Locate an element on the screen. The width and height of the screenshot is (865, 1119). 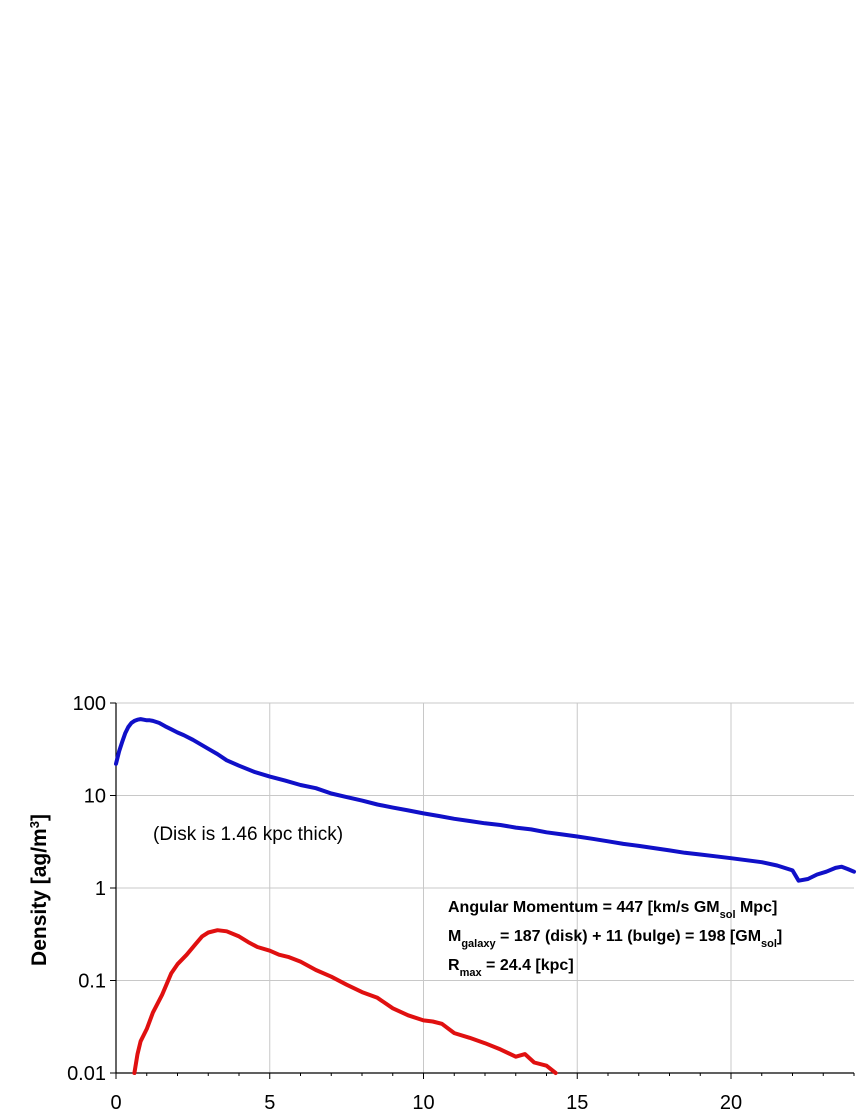
x-tick-label: 10 is located at coordinates (423, 1103).